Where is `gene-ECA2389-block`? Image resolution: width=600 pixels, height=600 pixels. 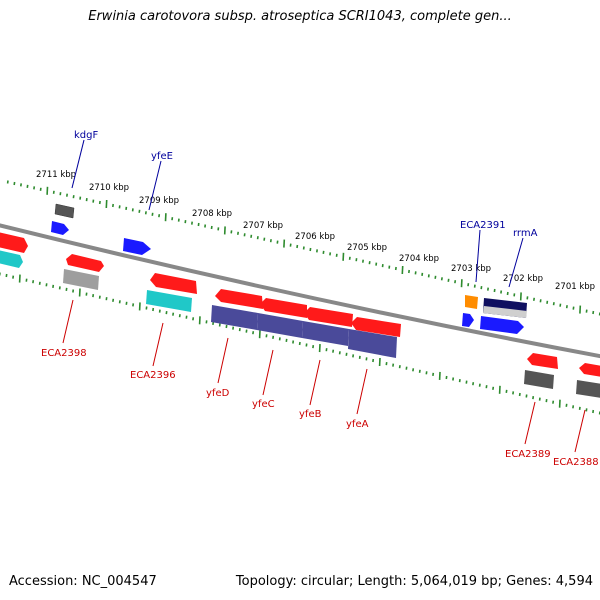 gene-ECA2389-block is located at coordinates (539, 379).